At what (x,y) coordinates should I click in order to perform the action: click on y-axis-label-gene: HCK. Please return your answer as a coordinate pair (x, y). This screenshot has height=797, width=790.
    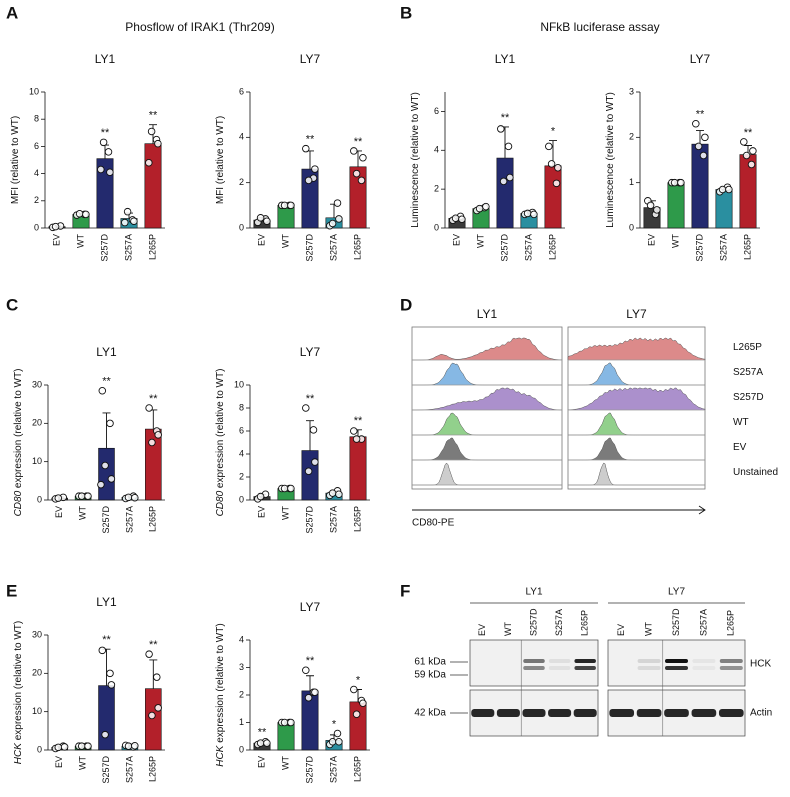
    Looking at the image, I should click on (18, 753).